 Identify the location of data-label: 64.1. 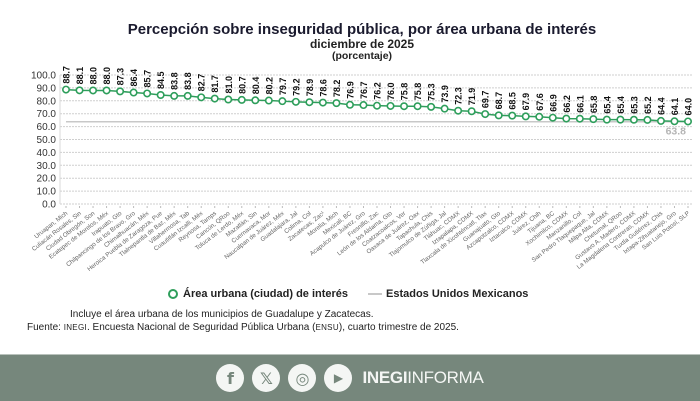
(675, 107).